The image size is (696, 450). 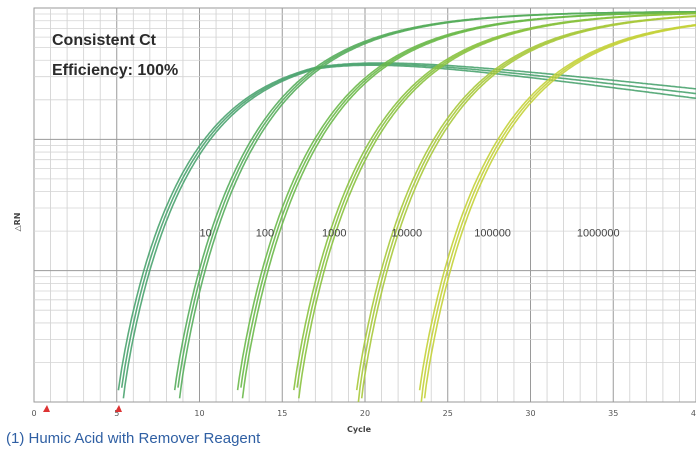 I want to click on curve-label-100000: 100000, so click(x=492, y=234).